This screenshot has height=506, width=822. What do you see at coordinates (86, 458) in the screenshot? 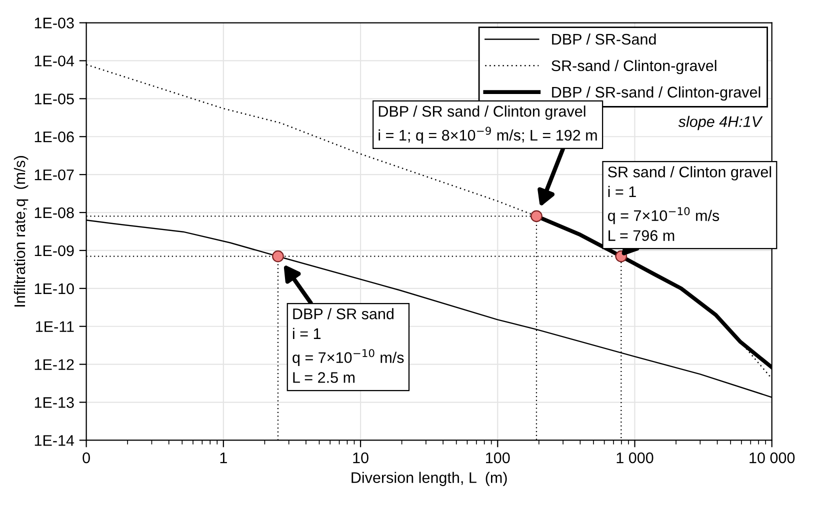
I see `x-tick-label: 0` at bounding box center [86, 458].